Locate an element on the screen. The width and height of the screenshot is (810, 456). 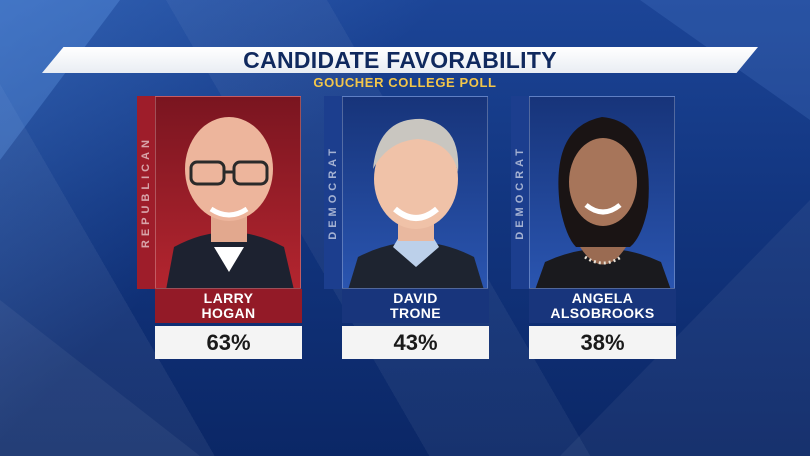
candidate-card-trone: DEMOCRAT DAVID TRONE 43% is located at coordinates (407, 228).